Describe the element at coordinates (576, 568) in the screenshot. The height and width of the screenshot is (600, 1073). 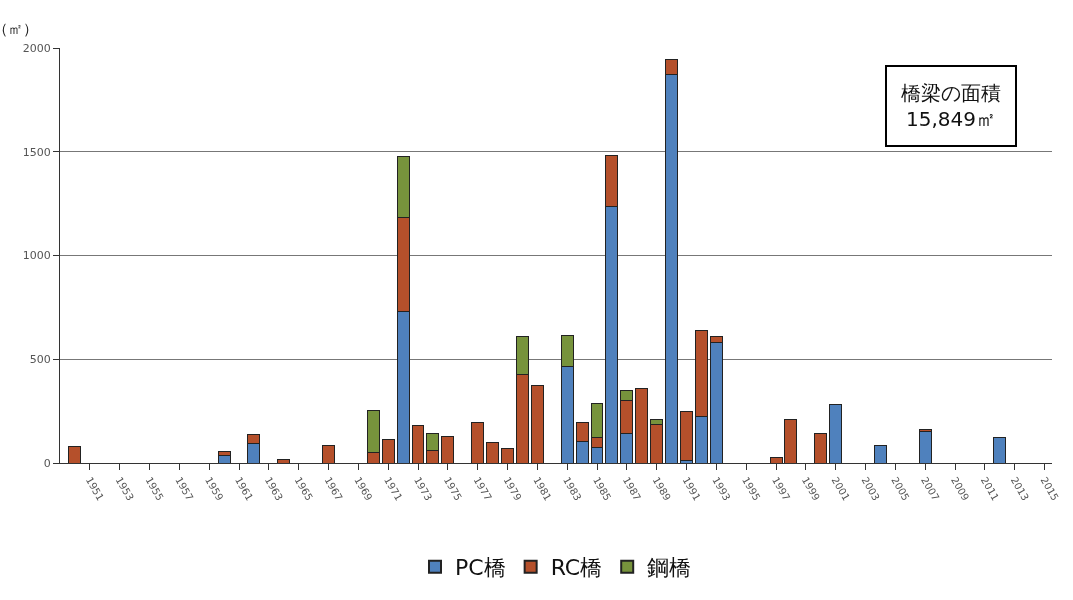
I see `legend-label: RC橋` at that location.